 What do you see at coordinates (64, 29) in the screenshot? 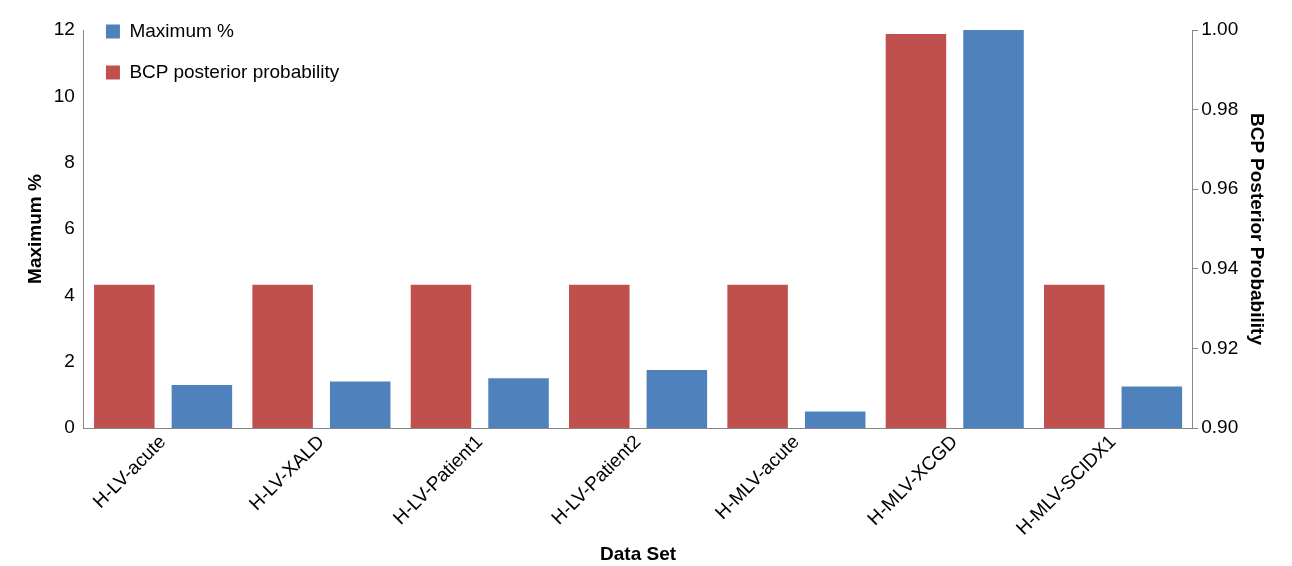
I see `y-tick-label: 12` at bounding box center [64, 29].